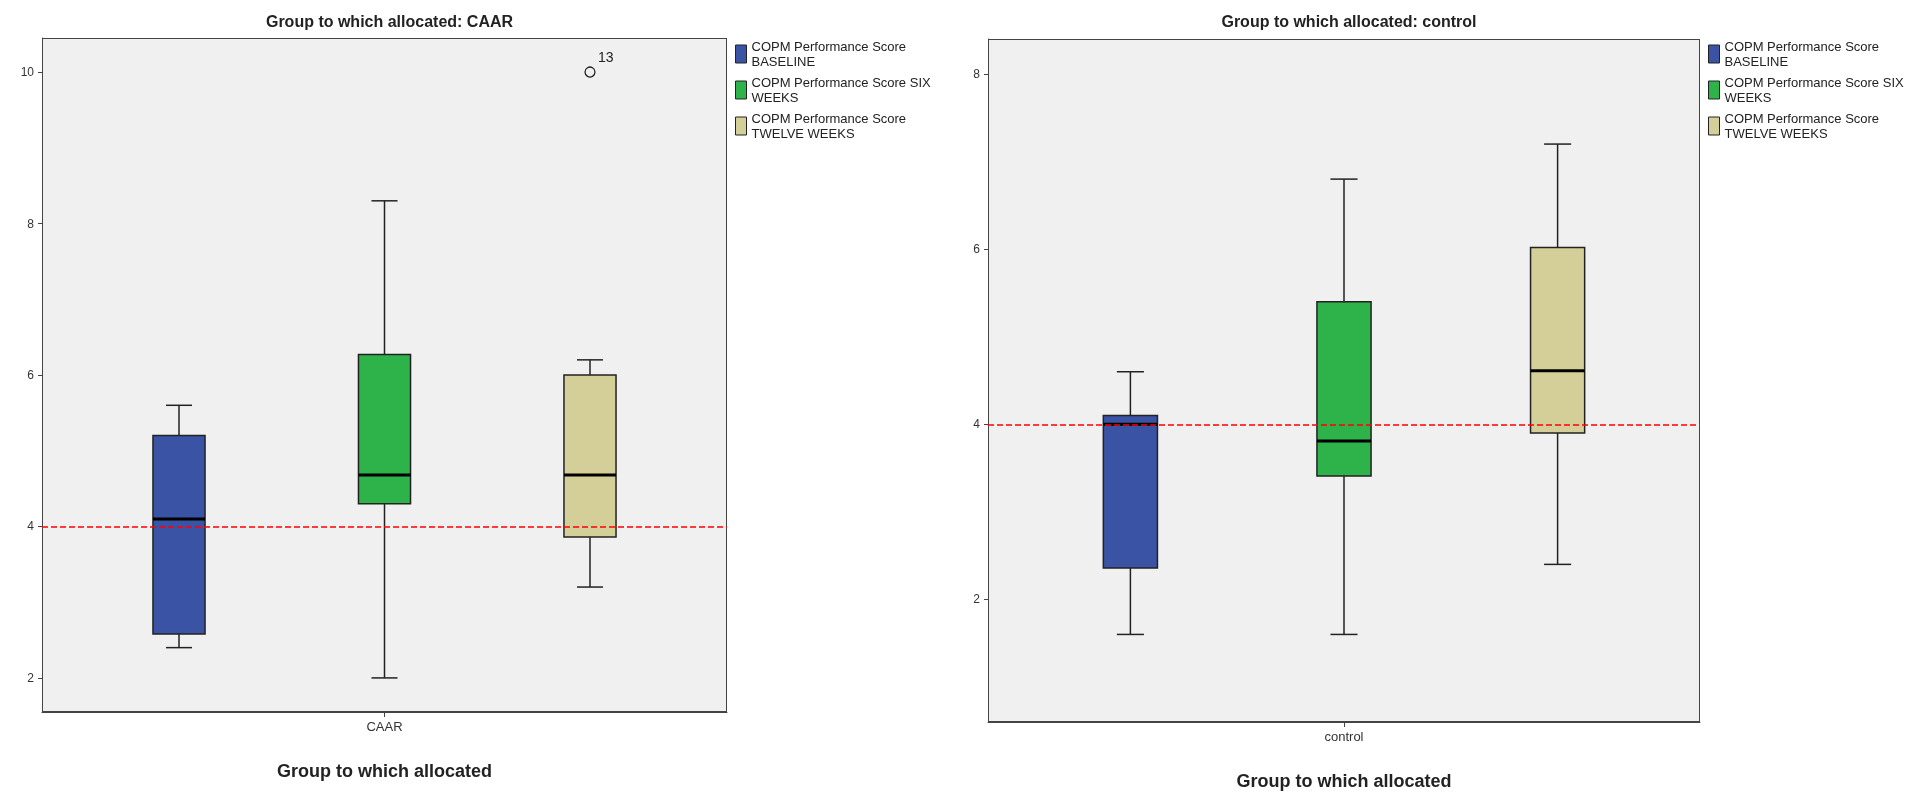 The image size is (1921, 795). Describe the element at coordinates (1349, 21) in the screenshot. I see `chart-title: Group to which allocated: control` at that location.